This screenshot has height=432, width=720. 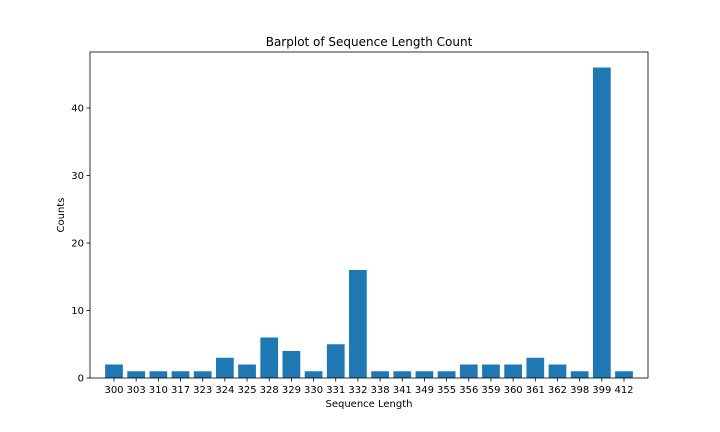 What do you see at coordinates (446, 390) in the screenshot?
I see `x-tick-label: 355` at bounding box center [446, 390].